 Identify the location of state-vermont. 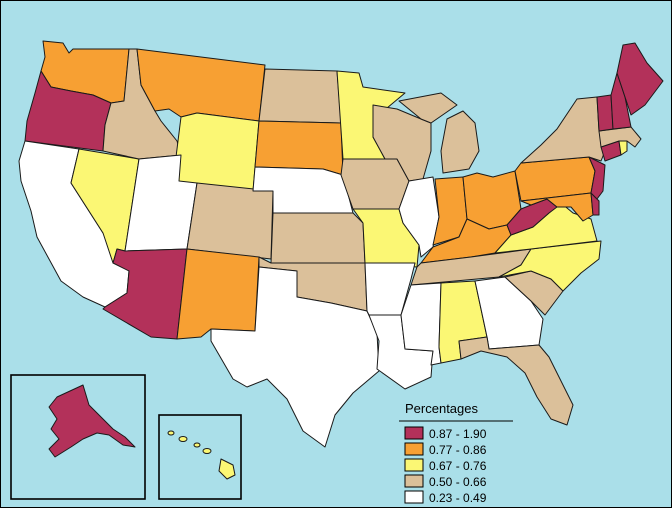
(605, 113).